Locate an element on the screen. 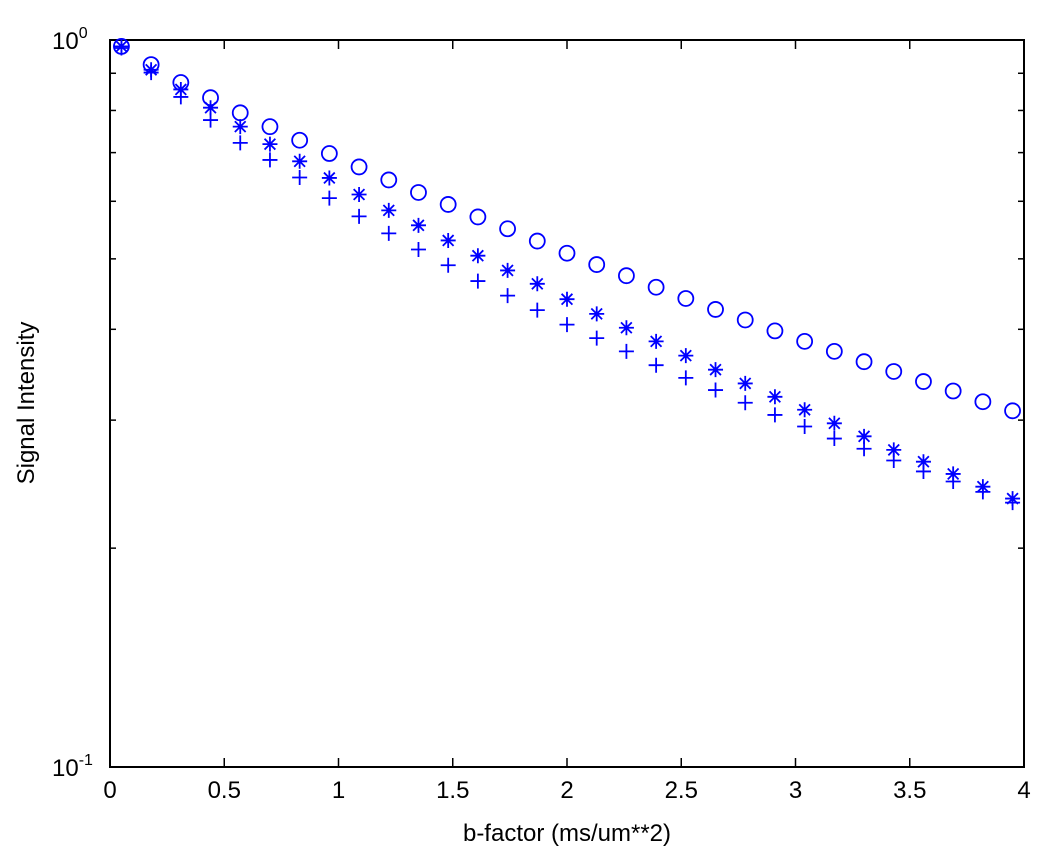 This screenshot has width=1050, height=855. y-axis-title: Signal Intensity is located at coordinates (26, 403).